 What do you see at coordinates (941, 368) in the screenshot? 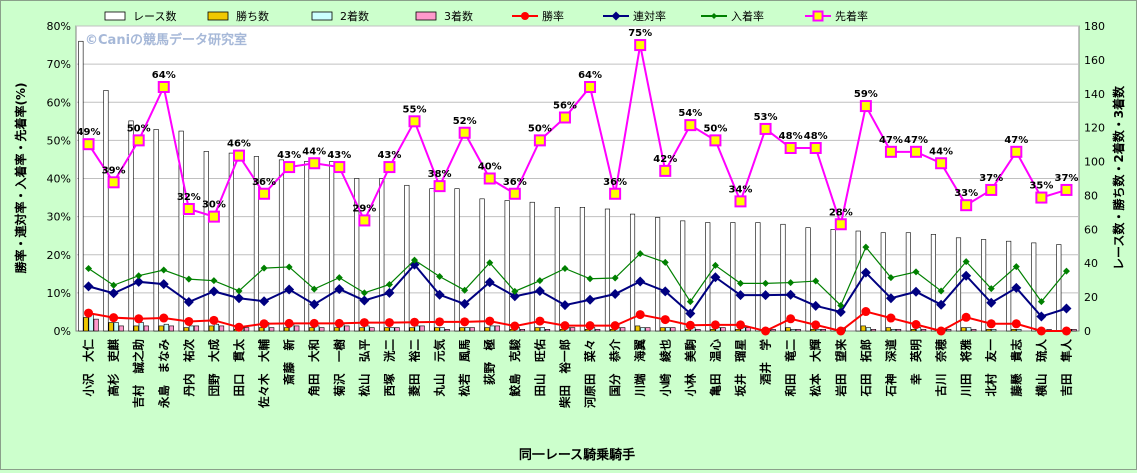
I see `x-tick-label: 古川 奈穂` at bounding box center [941, 368].